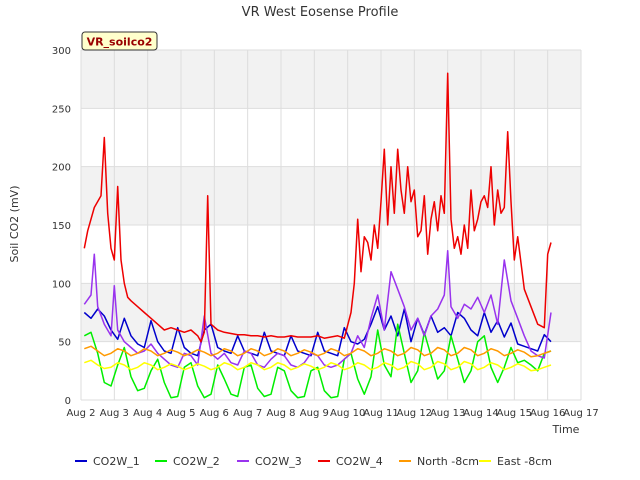 This screenshot has height=480, width=640. What do you see at coordinates (61, 51) in the screenshot?
I see `y-tick-label: 300` at bounding box center [61, 51].